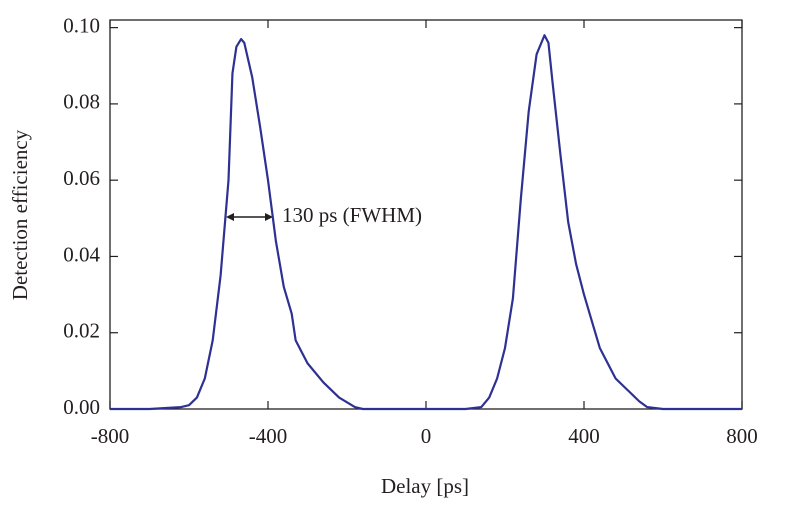 The image size is (789, 516). What do you see at coordinates (81, 102) in the screenshot?
I see `y-tick-label: 0.08` at bounding box center [81, 102].